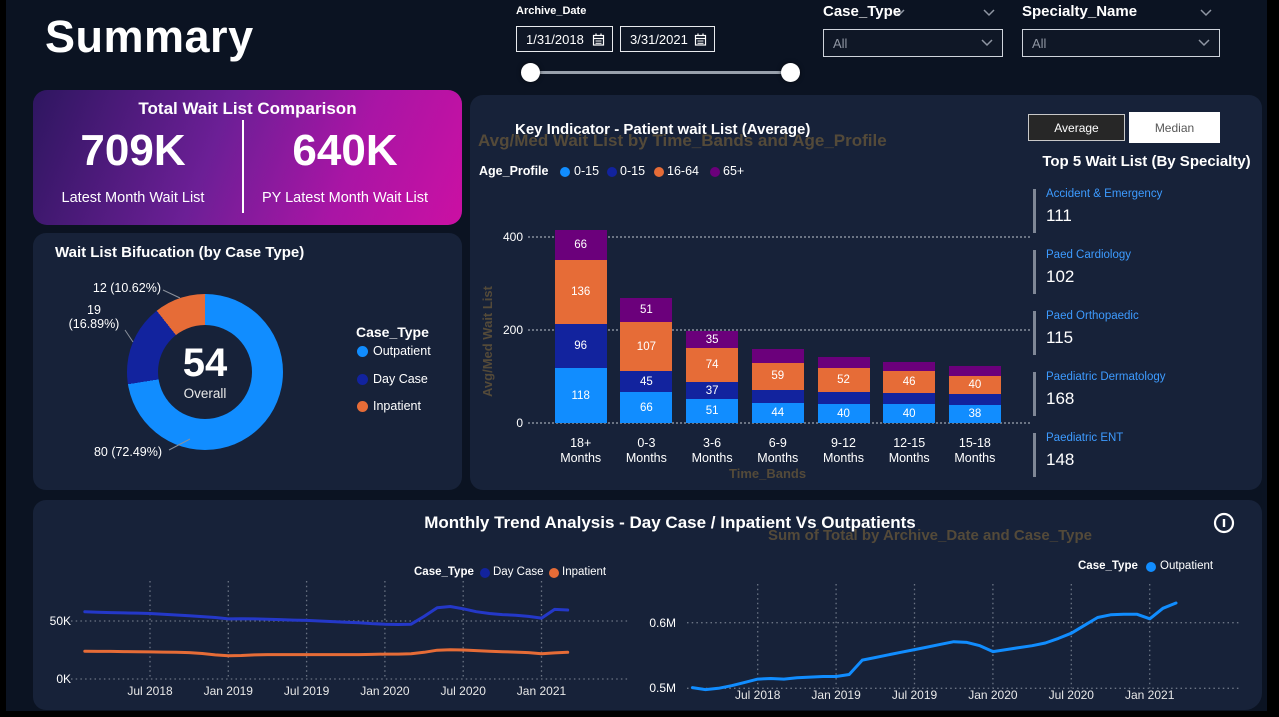  I want to click on bar-segment-65+: 51, so click(646, 309).